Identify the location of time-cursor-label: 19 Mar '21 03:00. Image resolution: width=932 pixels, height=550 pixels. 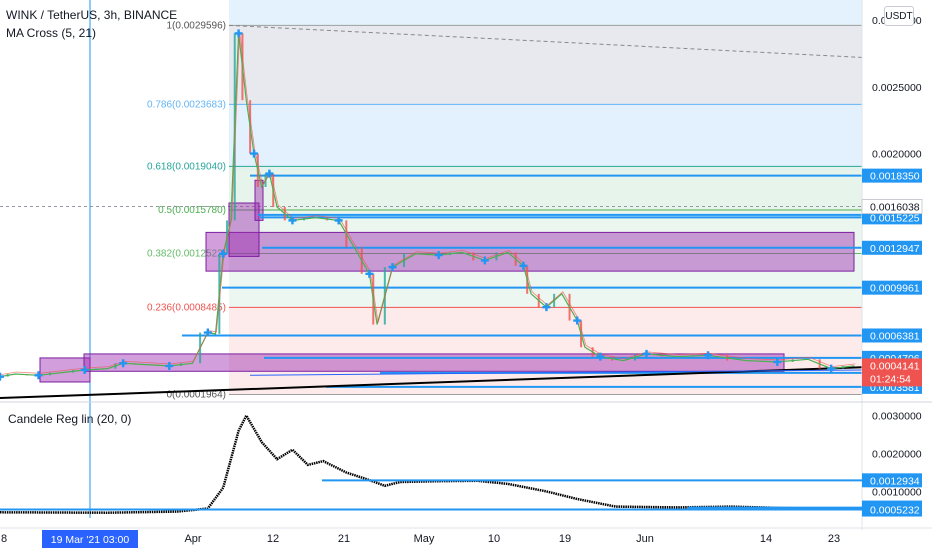
(90, 540).